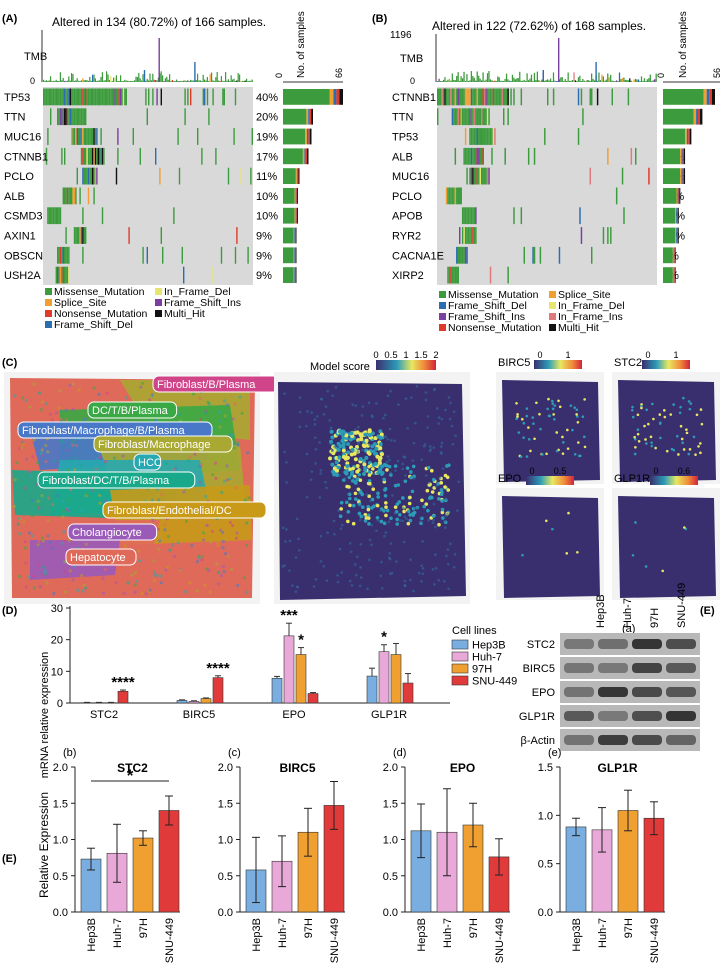 The width and height of the screenshot is (723, 965). Describe the element at coordinates (218, 668) in the screenshot. I see `significance: ****` at that location.